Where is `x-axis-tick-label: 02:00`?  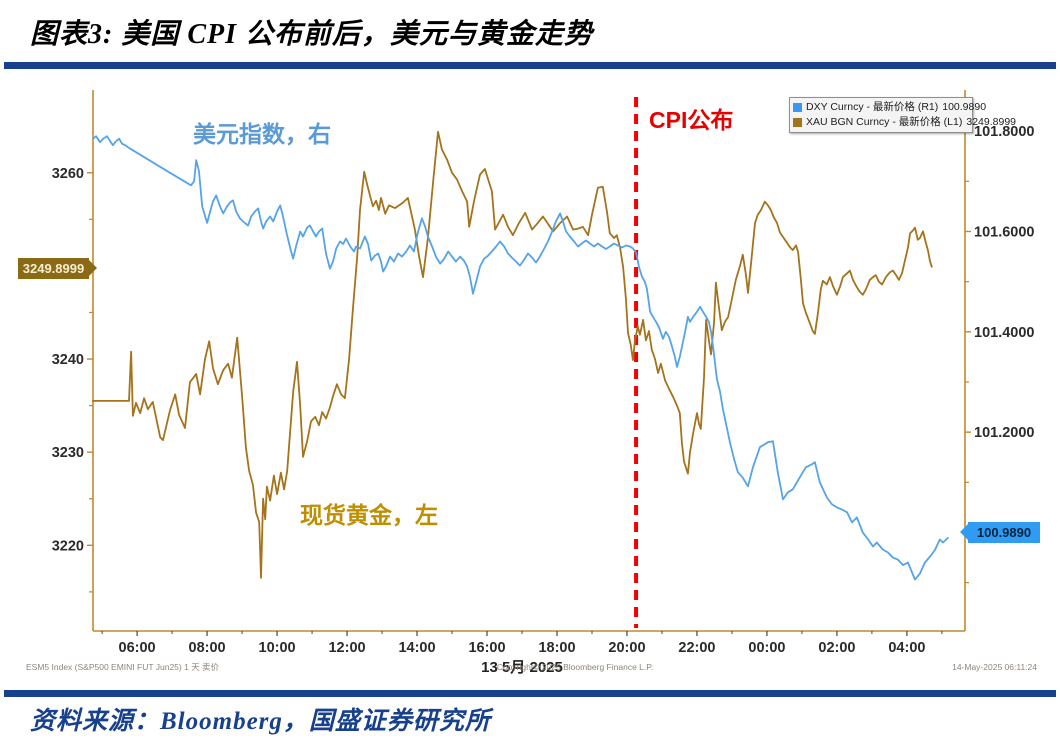
x-axis-tick-label: 02:00 is located at coordinates (836, 648).